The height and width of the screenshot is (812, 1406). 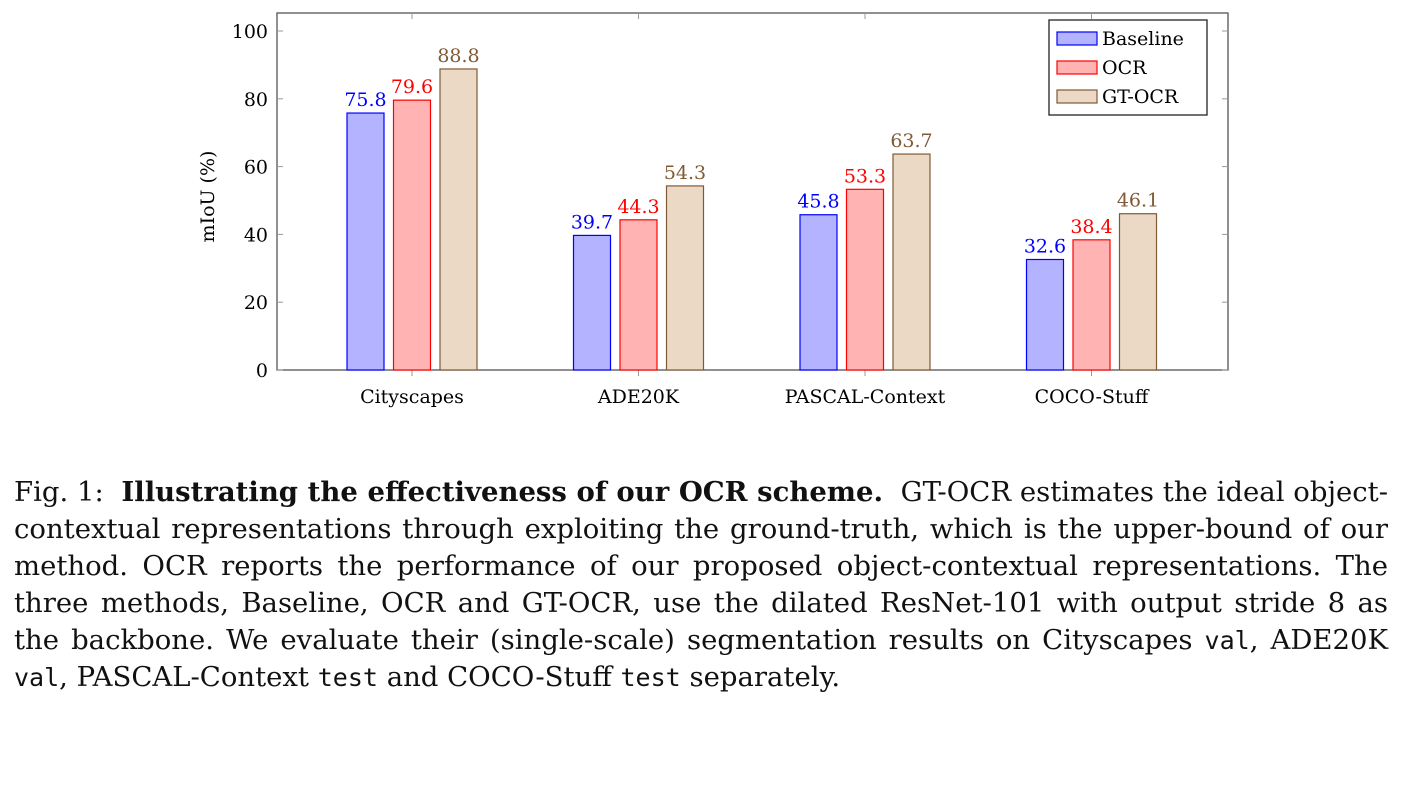 What do you see at coordinates (911, 141) in the screenshot?
I see `data-label: 63.7` at bounding box center [911, 141].